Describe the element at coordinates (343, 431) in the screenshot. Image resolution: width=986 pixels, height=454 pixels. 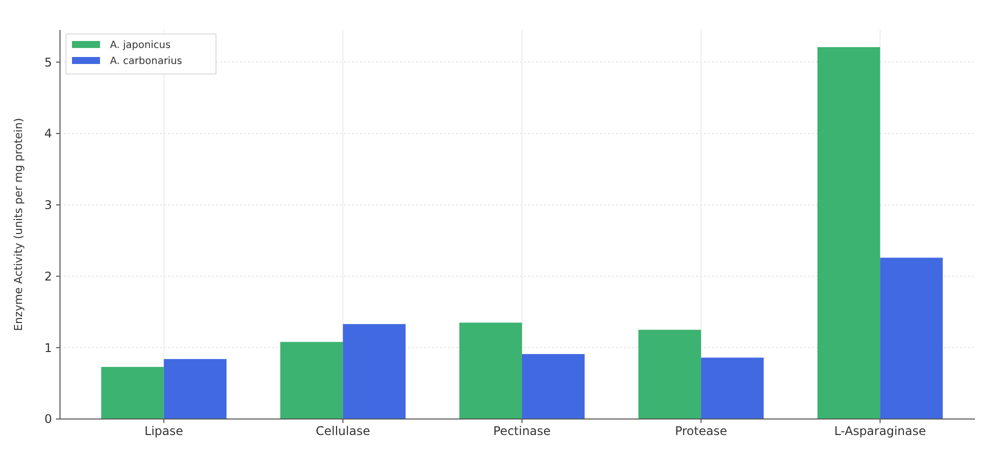
I see `x-tick-label: Cellulase` at that location.